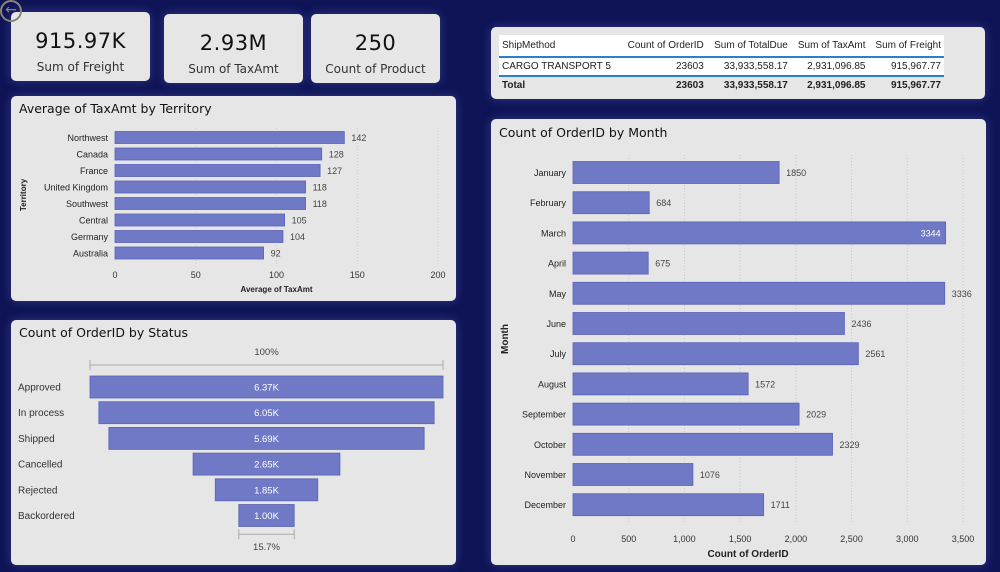 This screenshot has width=1000, height=572. I want to click on x-tick-label: 500, so click(628, 539).